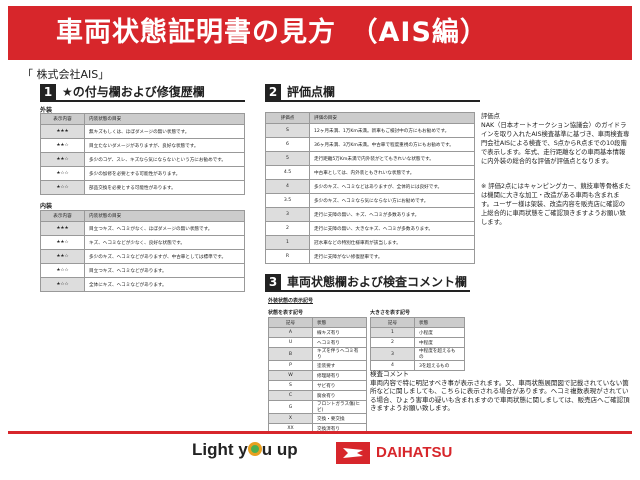 The image size is (640, 480). Describe the element at coordinates (370, 144) in the screenshot. I see `table-row: 6 36ヶ月未満、3万Km未満。中古車で程度重視の方にもお勧めです。` at that location.